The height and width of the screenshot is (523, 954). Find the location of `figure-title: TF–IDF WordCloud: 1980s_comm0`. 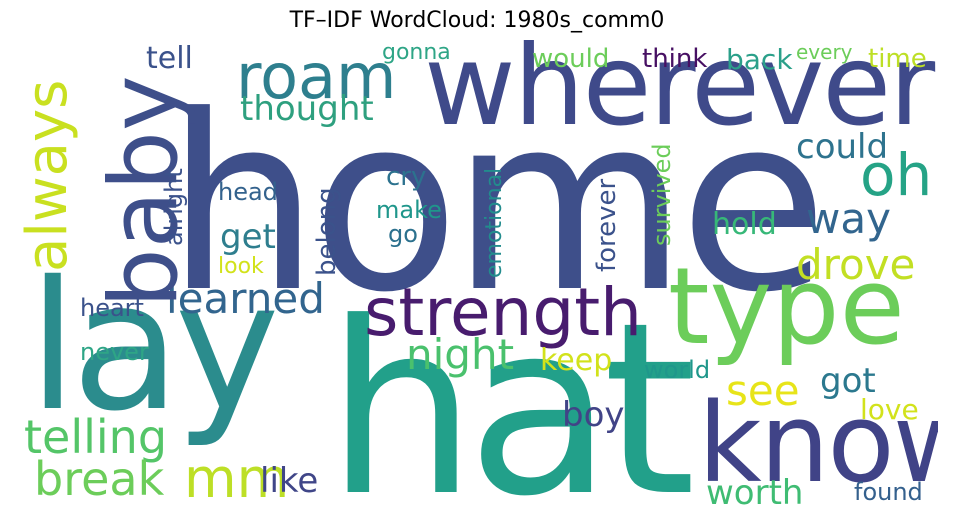

figure-title: TF–IDF WordCloud: 1980s_comm0 is located at coordinates (477, 20).